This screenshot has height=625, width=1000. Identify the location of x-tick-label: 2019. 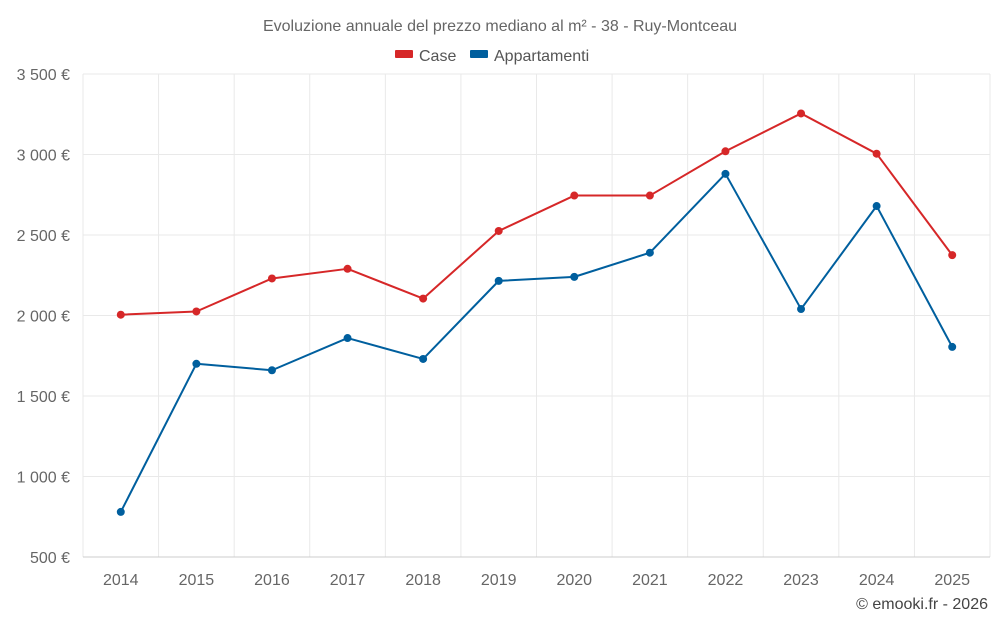
(499, 580).